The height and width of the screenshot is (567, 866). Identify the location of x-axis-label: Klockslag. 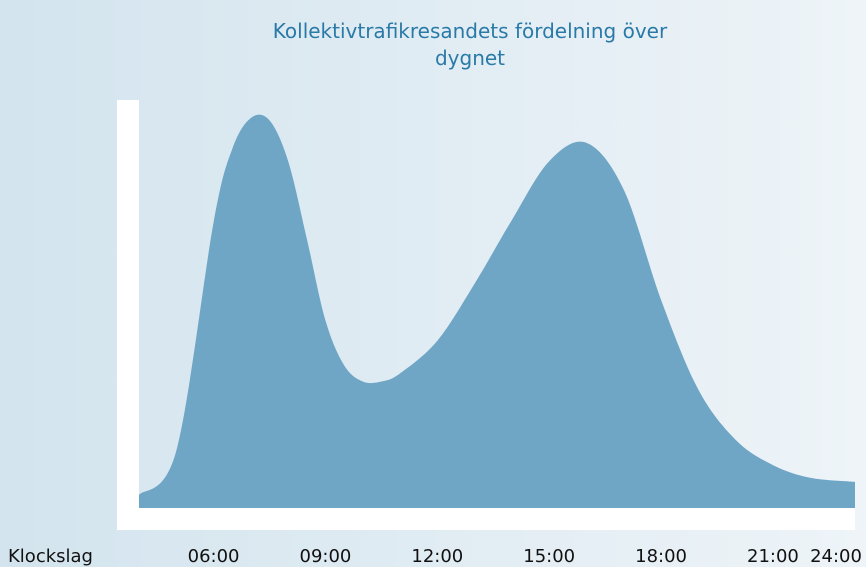
(50, 556).